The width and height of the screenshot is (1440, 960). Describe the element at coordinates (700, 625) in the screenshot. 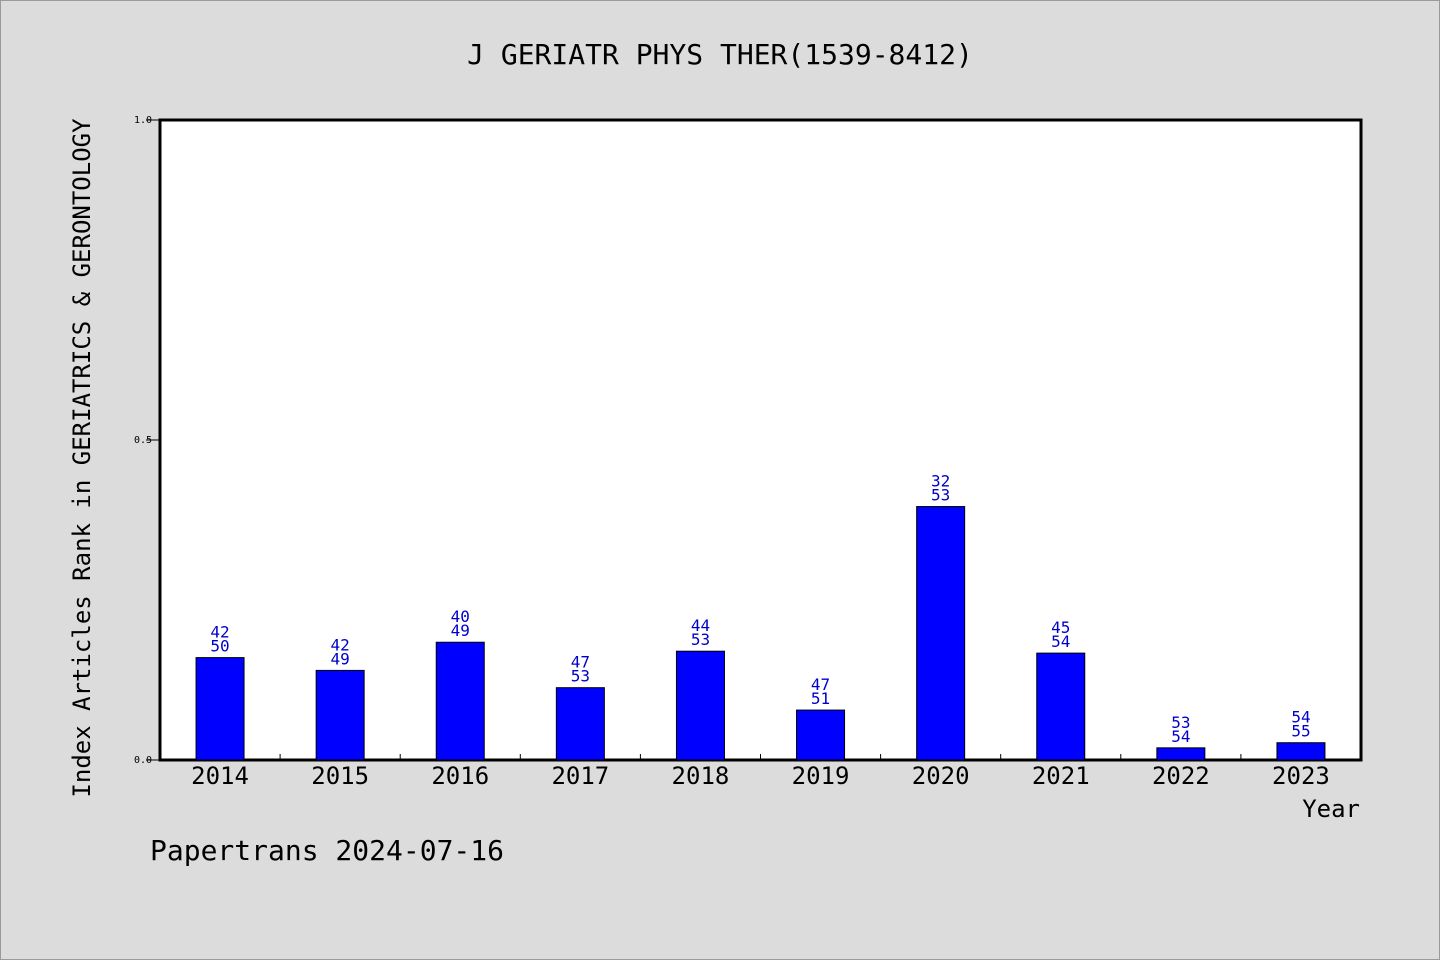

I see `bar-label-top: 44` at that location.